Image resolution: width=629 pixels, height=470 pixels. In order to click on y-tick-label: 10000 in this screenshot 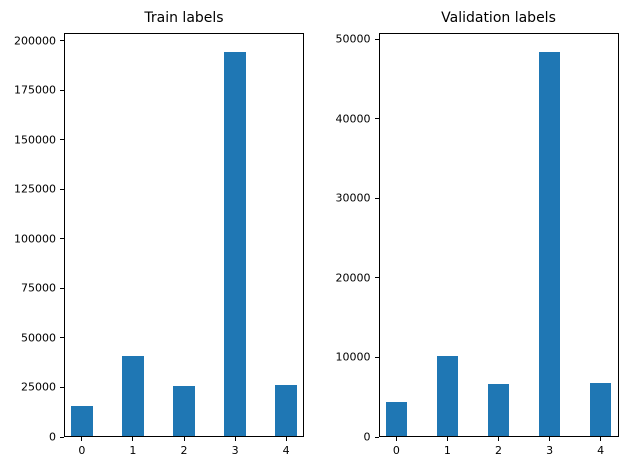, I will do `click(353, 357)`.